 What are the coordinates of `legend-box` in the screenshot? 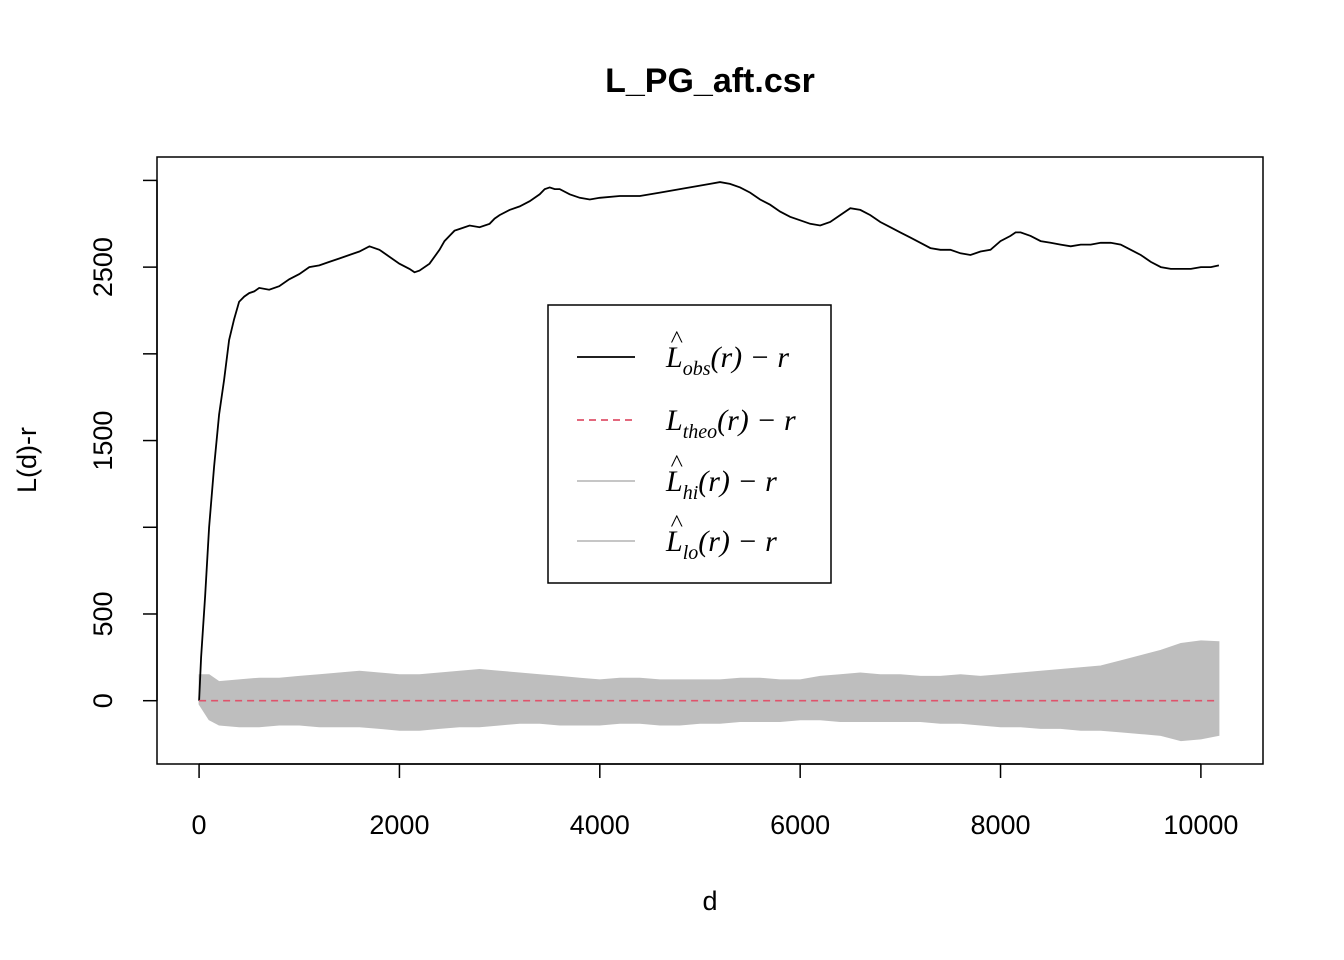 It's located at (689, 444).